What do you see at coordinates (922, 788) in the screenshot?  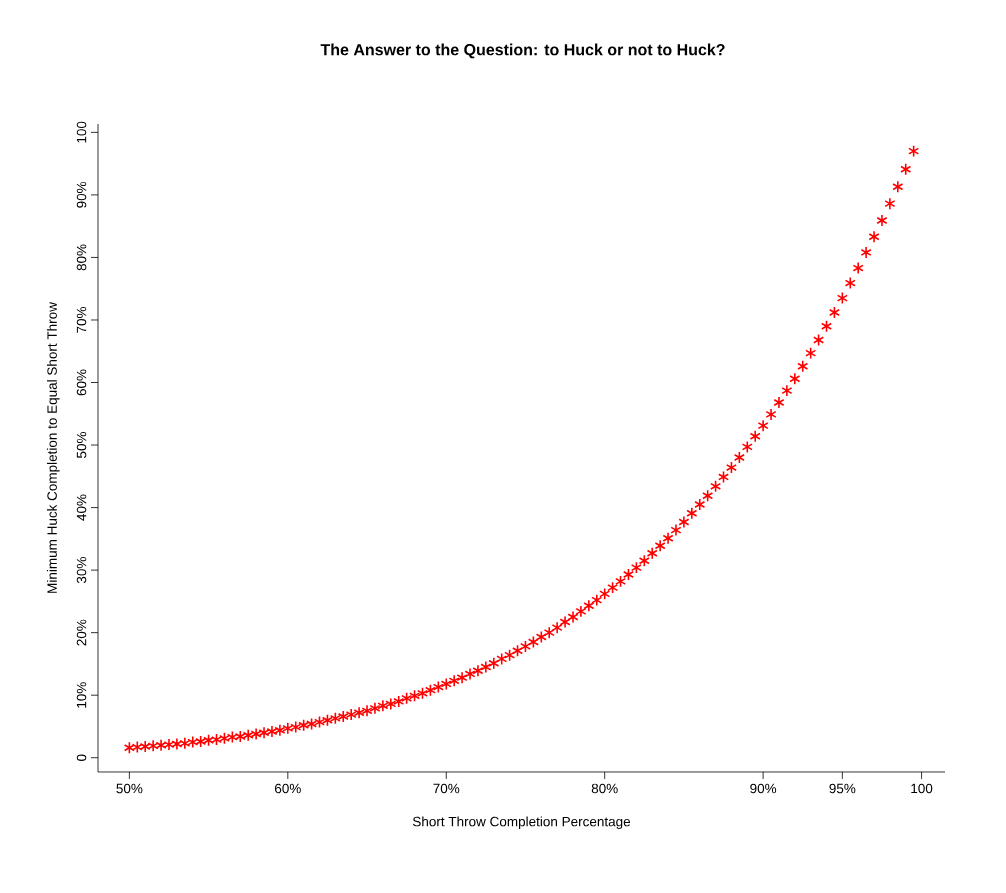 I see `x-tick-label: 100` at bounding box center [922, 788].